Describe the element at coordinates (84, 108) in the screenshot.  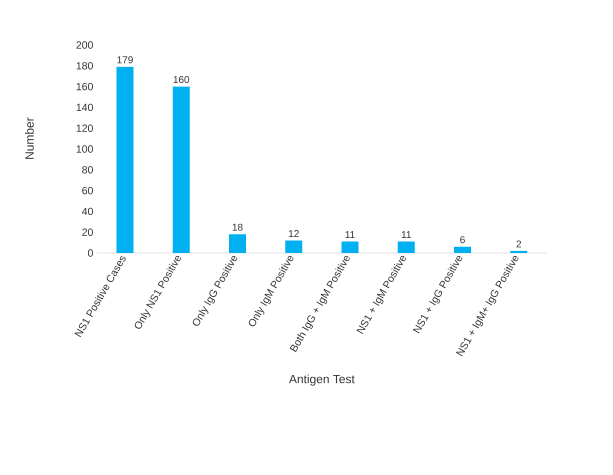
I see `y-tick-label: 140` at that location.